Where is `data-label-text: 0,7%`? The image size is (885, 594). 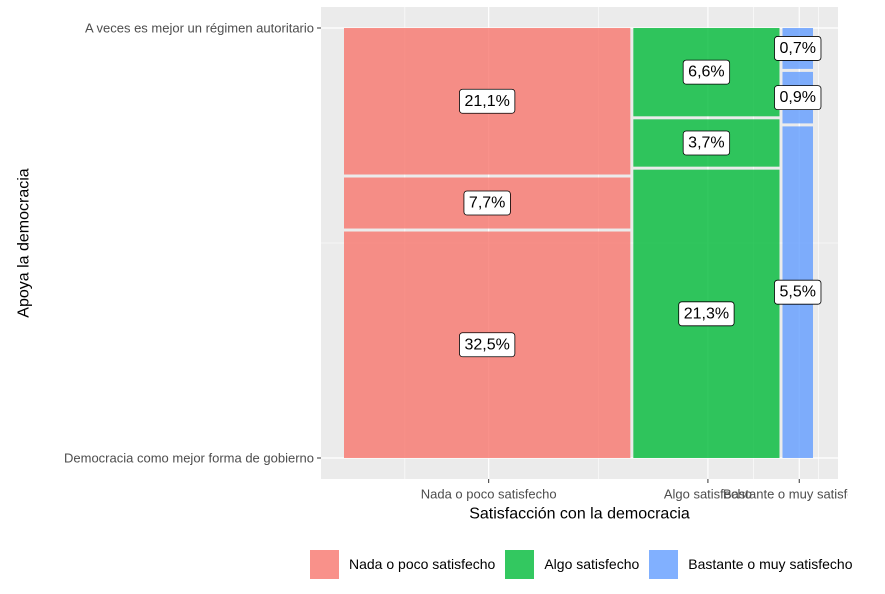
data-label-text: 0,7% is located at coordinates (798, 48).